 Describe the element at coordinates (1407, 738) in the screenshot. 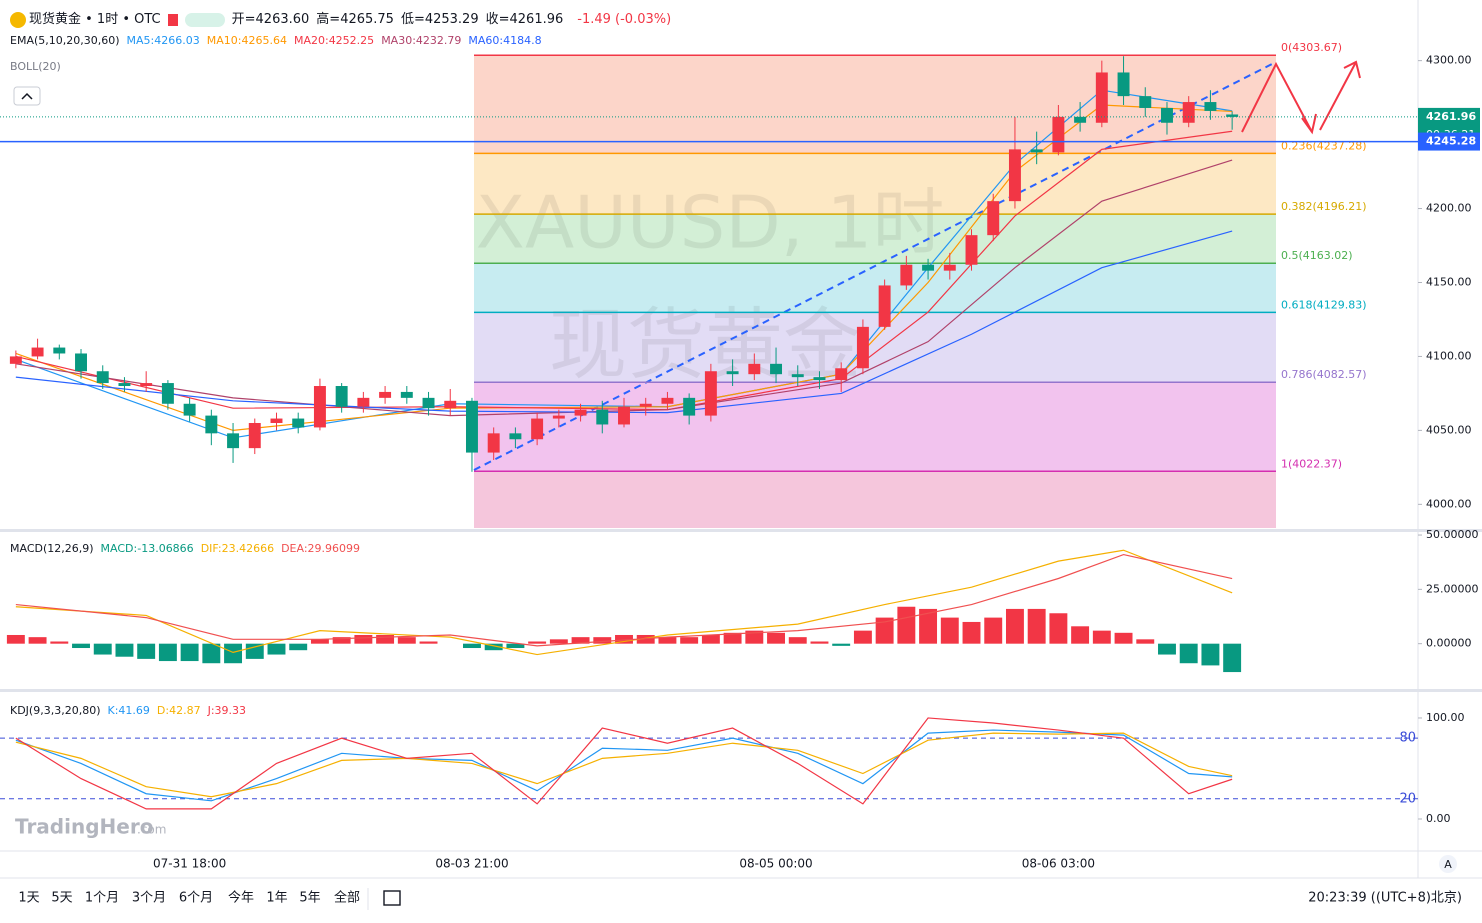

I see `reference-label: 80` at that location.